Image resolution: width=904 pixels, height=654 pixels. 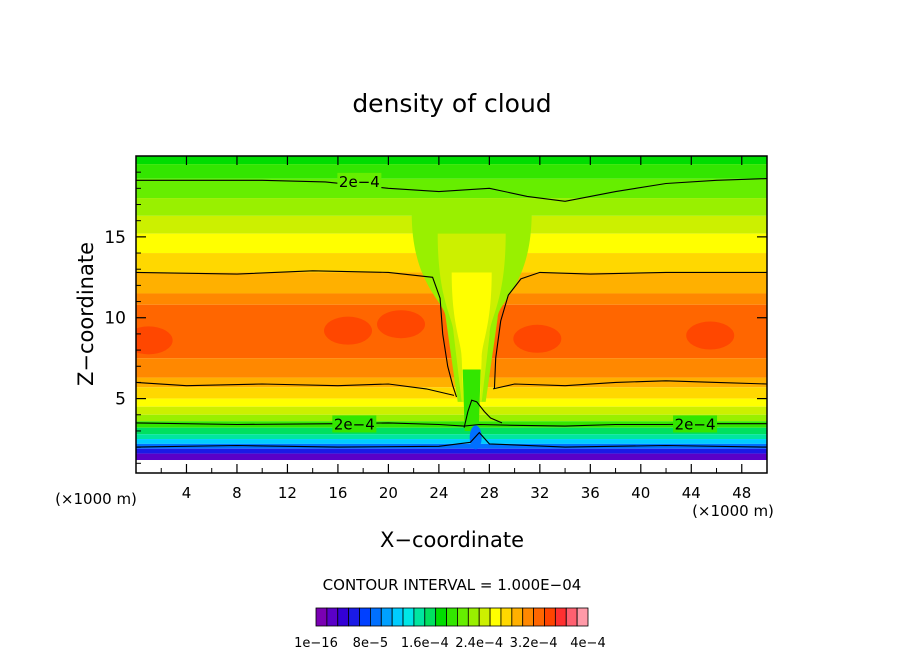 I want to click on colorbar, so click(x=452, y=617).